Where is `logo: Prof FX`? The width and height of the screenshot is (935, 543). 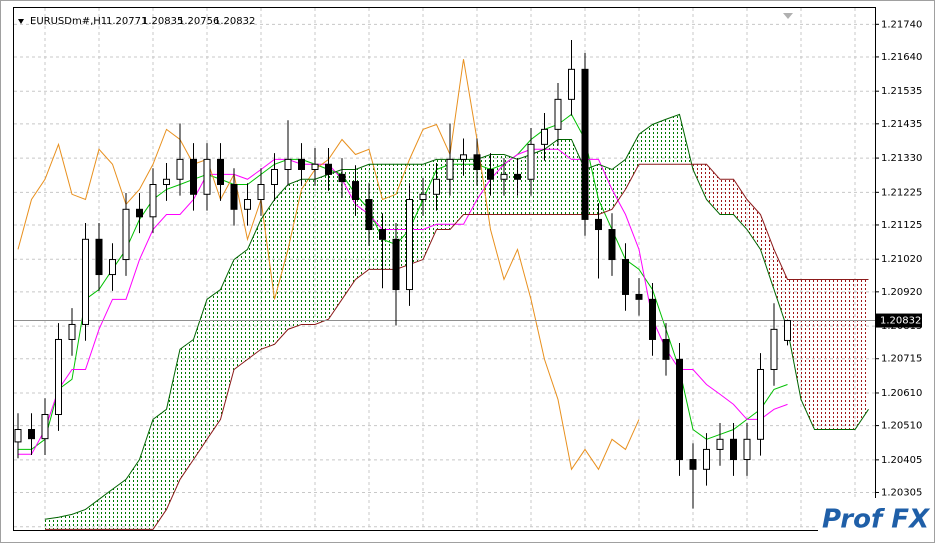
logo: Prof FX is located at coordinates (876, 520).